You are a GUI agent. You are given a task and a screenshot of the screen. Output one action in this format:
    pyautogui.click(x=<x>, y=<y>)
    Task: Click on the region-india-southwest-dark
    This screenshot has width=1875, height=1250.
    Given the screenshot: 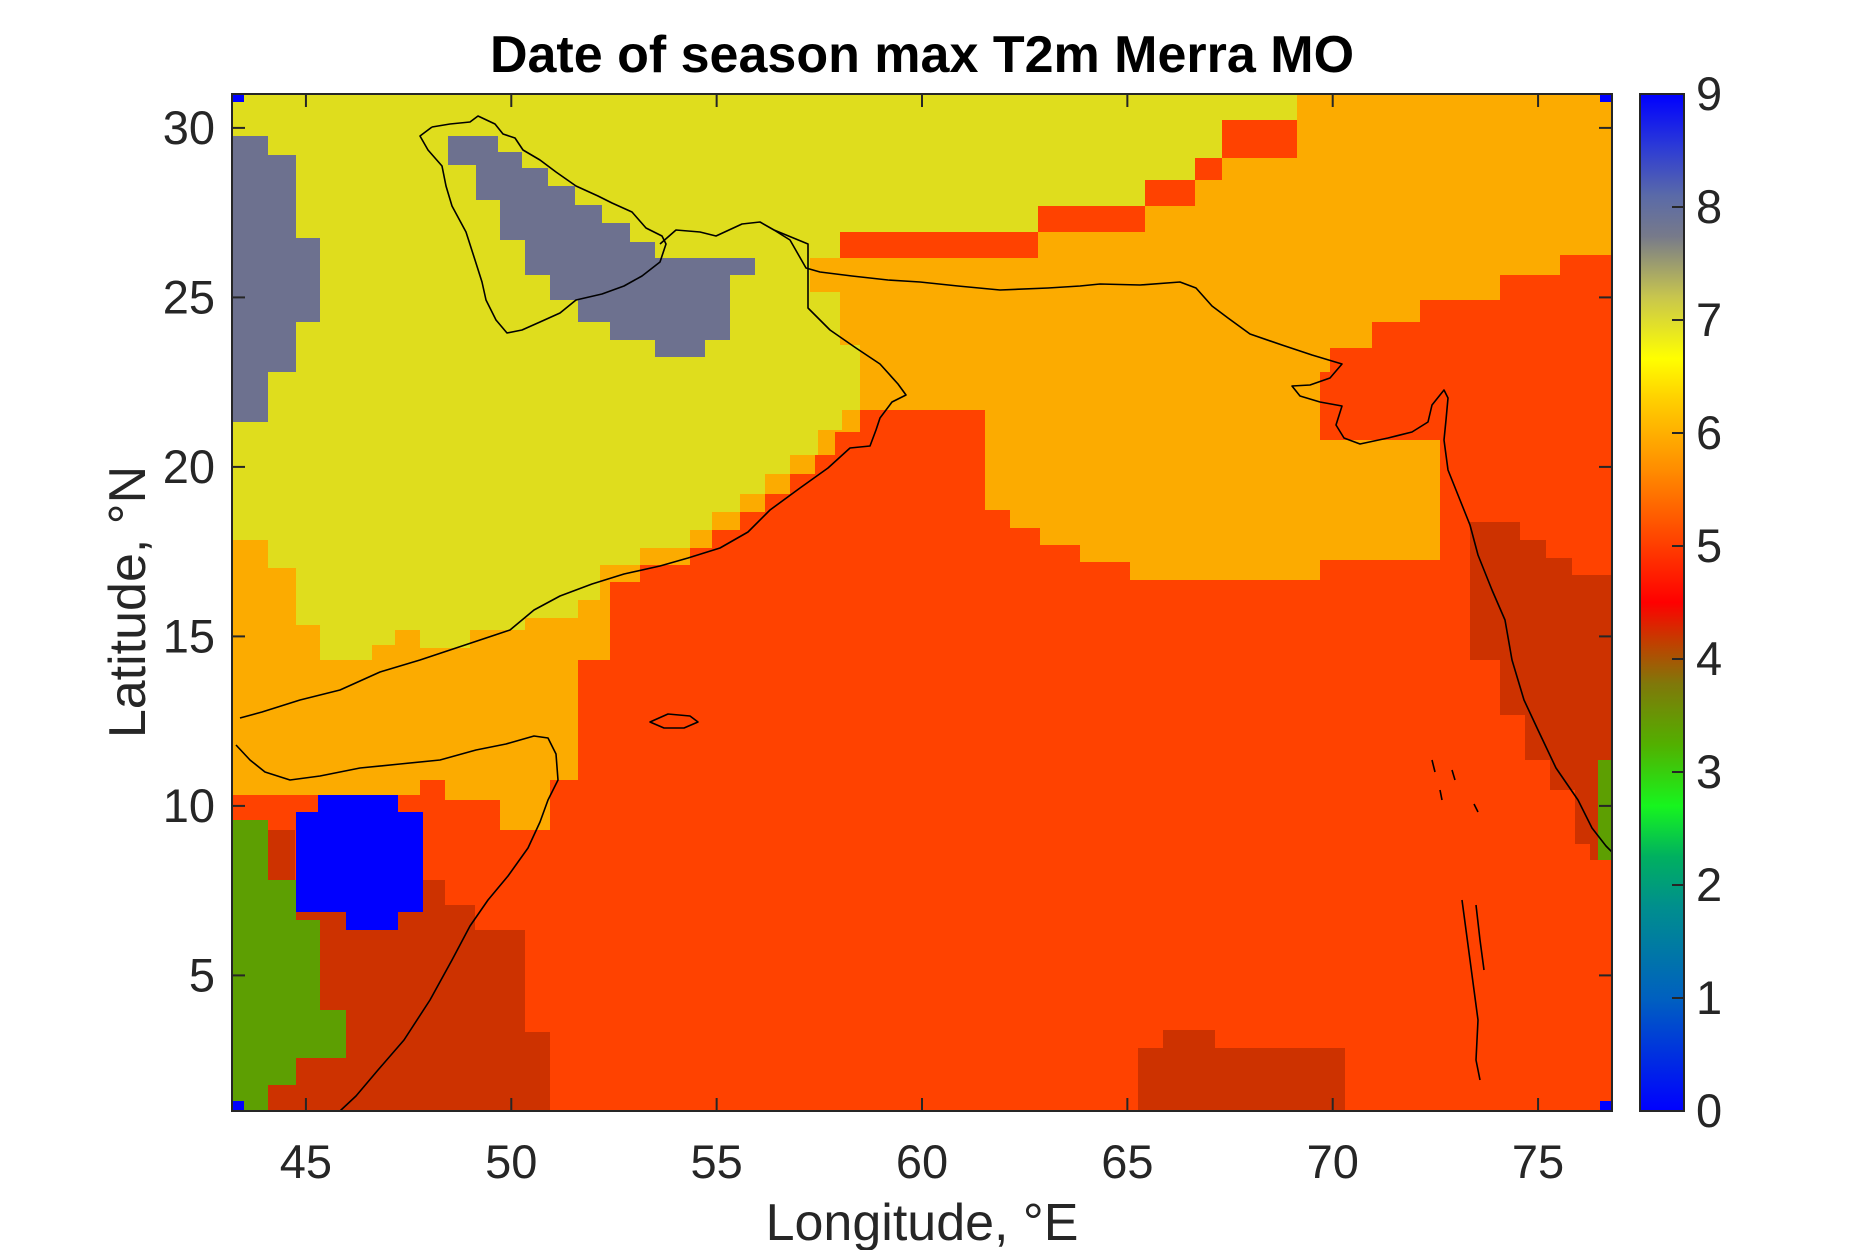 What is the action you would take?
    pyautogui.click(x=1541, y=691)
    